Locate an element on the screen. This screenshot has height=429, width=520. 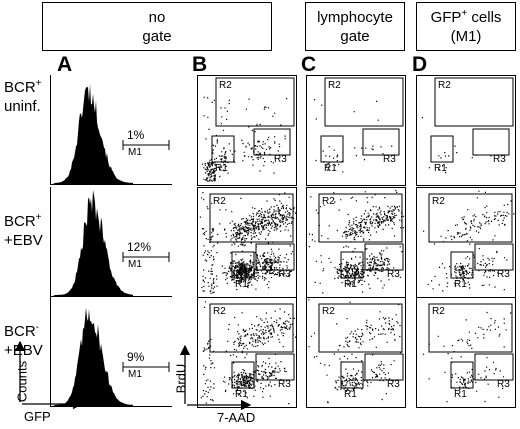
row-label-1: BCR+ uninf. is located at coordinates (23, 97).